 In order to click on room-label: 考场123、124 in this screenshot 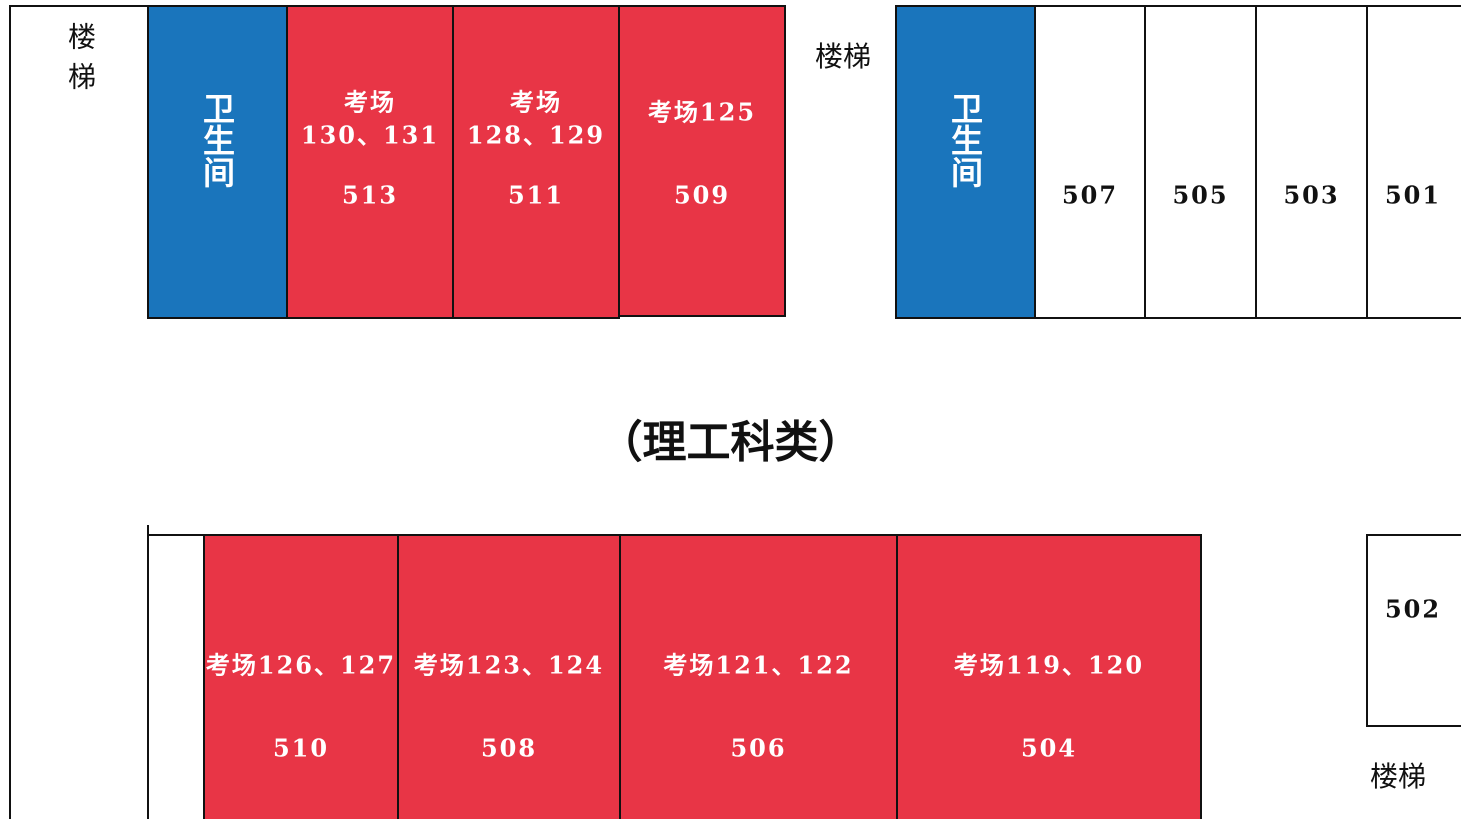, I will do `click(509, 665)`.